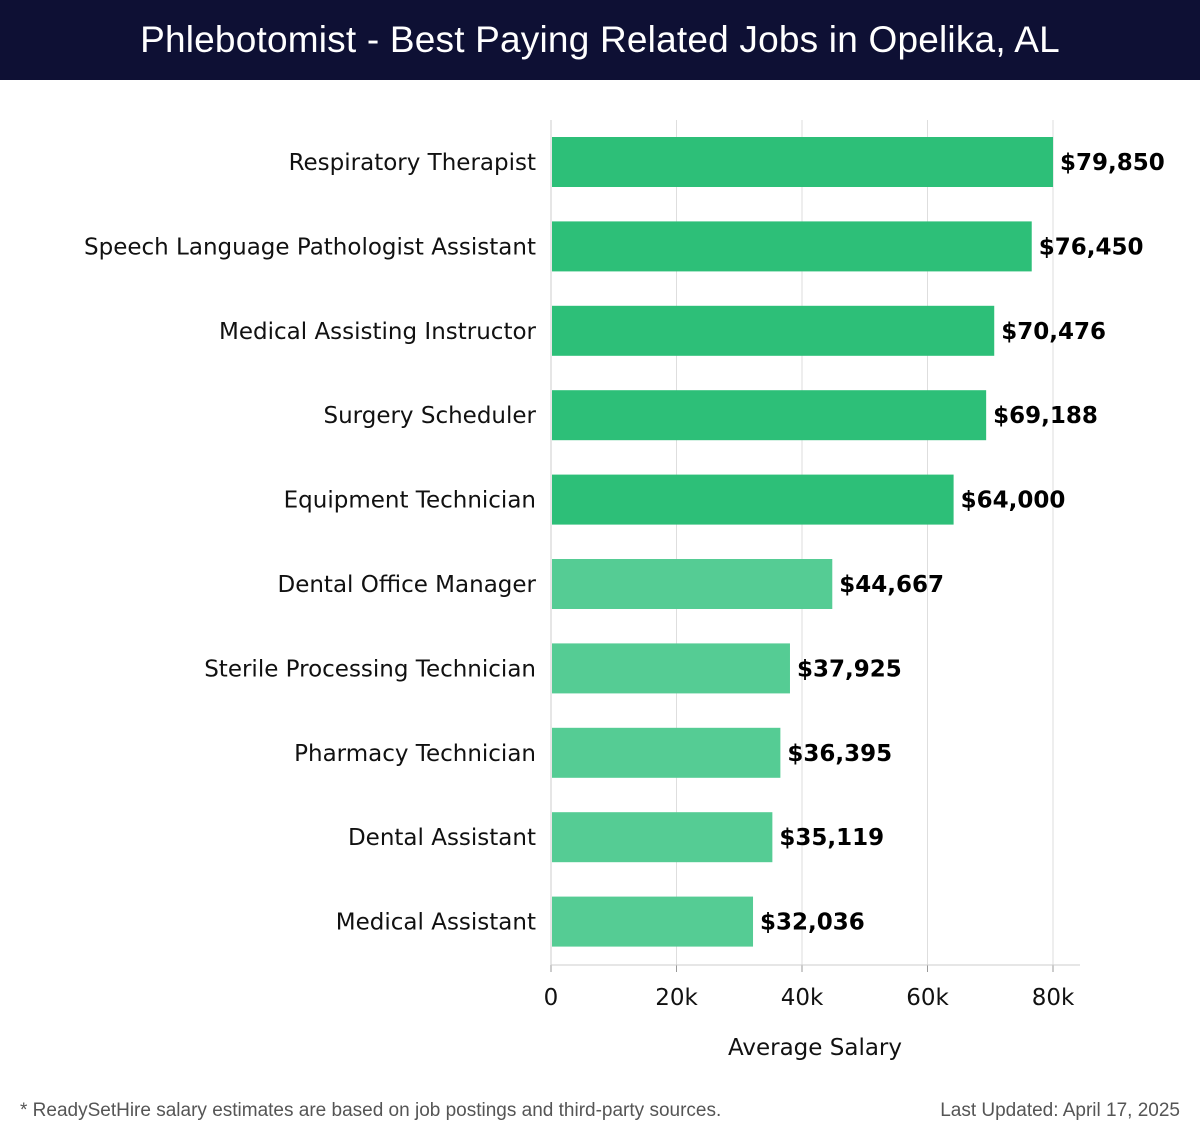 This screenshot has width=1200, height=1140. What do you see at coordinates (1112, 163) in the screenshot?
I see `value-label: $79,850` at bounding box center [1112, 163].